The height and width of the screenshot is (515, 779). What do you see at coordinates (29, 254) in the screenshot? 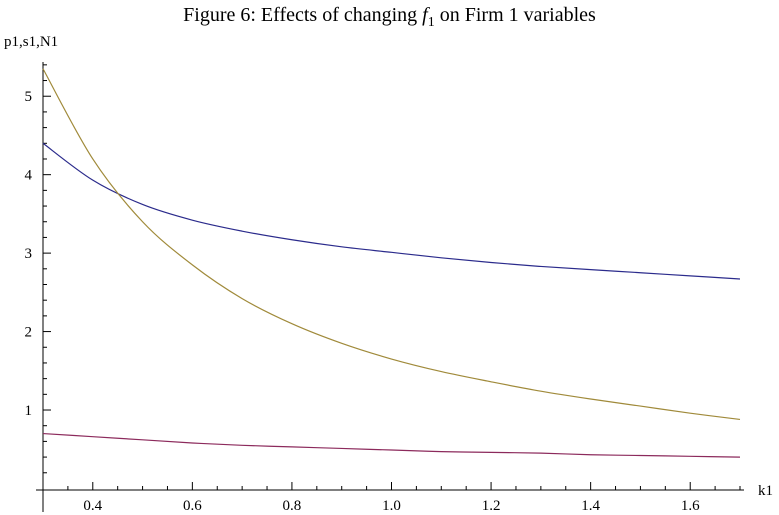
I see `y-tick-label: 3` at bounding box center [29, 254].